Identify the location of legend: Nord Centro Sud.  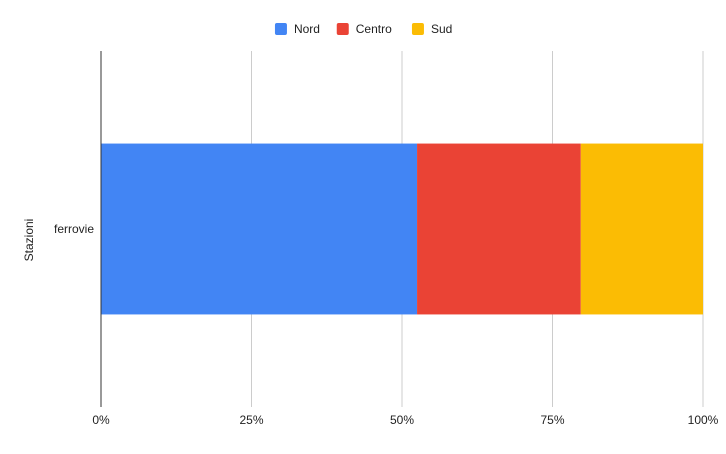
(363, 29).